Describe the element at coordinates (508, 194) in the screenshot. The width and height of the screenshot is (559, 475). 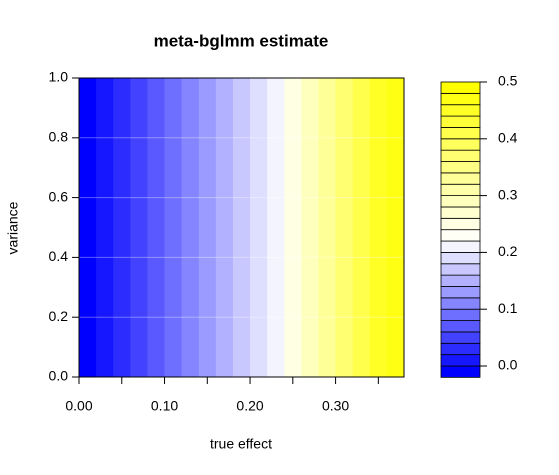
I see `key-tick-label: 0.3` at that location.